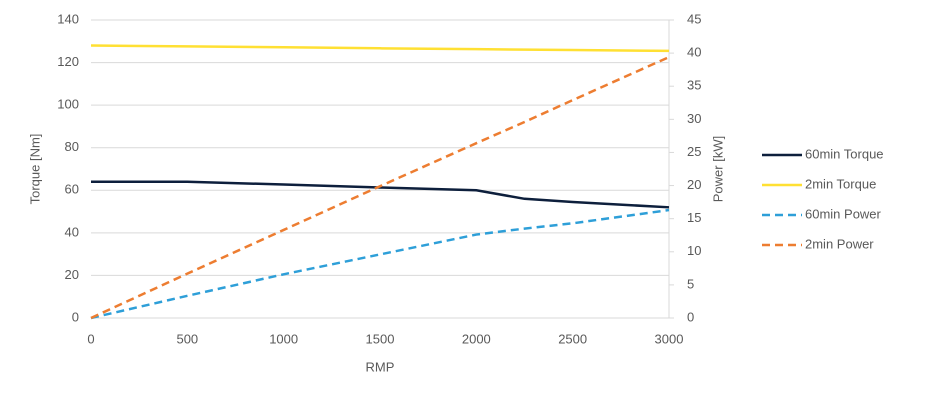  I want to click on y2-tick-label: 5, so click(690, 283).